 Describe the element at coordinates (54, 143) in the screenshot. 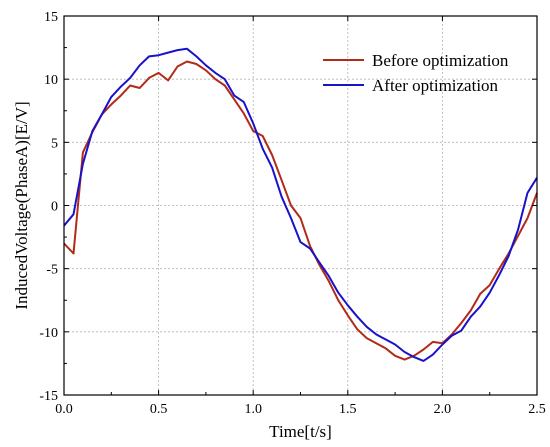

I see `y-tick-label: 5` at that location.